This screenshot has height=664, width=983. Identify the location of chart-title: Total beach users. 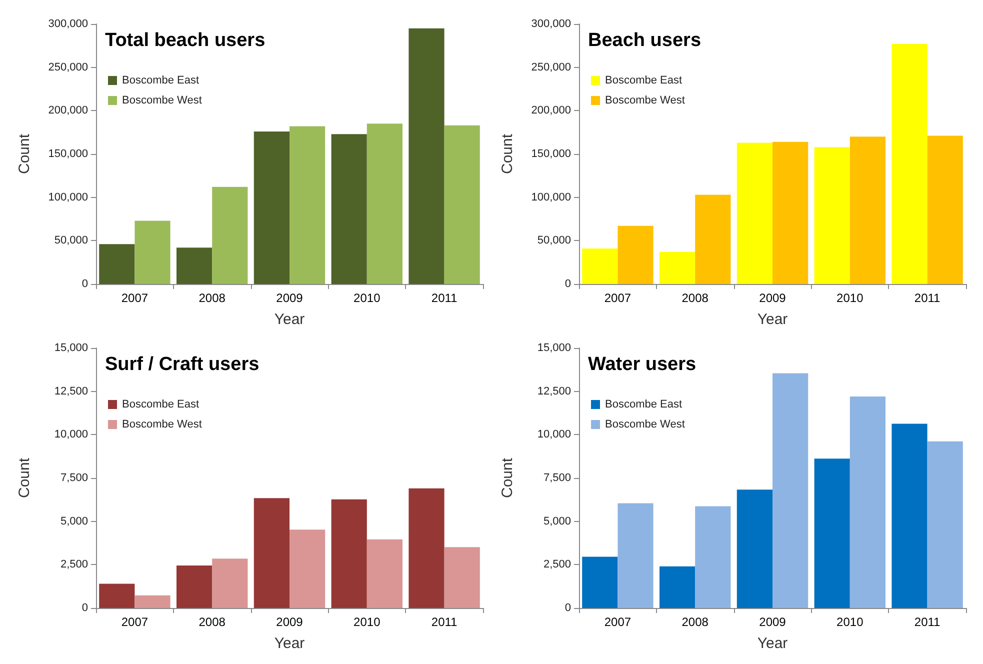
(185, 40).